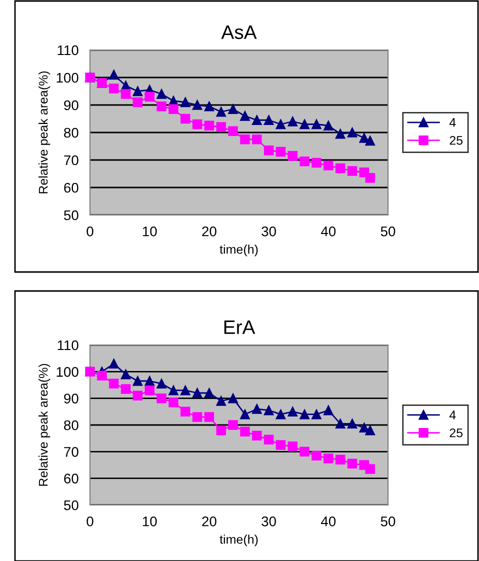 The width and height of the screenshot is (479, 561). Describe the element at coordinates (90, 231) in the screenshot. I see `x-tick-label: 0` at that location.